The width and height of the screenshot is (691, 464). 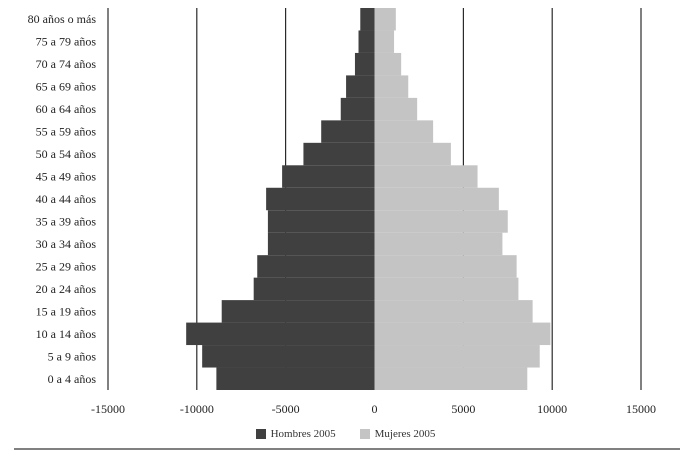 What do you see at coordinates (552, 409) in the screenshot?
I see `xtick-label-5: 10000` at bounding box center [552, 409].